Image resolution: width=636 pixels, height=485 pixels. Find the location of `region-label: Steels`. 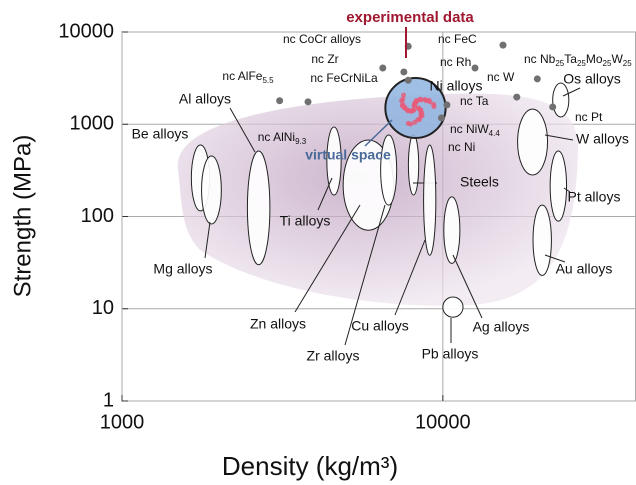

region-label: Steels is located at coordinates (479, 182).